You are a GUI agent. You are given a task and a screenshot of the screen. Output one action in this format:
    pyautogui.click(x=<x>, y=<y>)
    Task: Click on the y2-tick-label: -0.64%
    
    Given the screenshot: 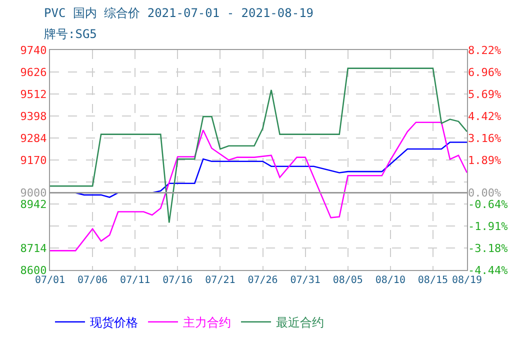 What is the action you would take?
    pyautogui.click(x=488, y=204)
    